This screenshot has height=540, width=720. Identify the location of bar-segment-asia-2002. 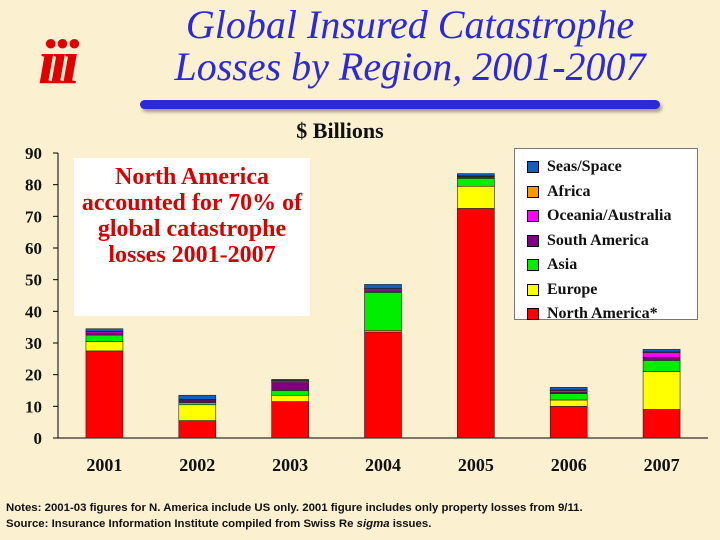
(197, 404).